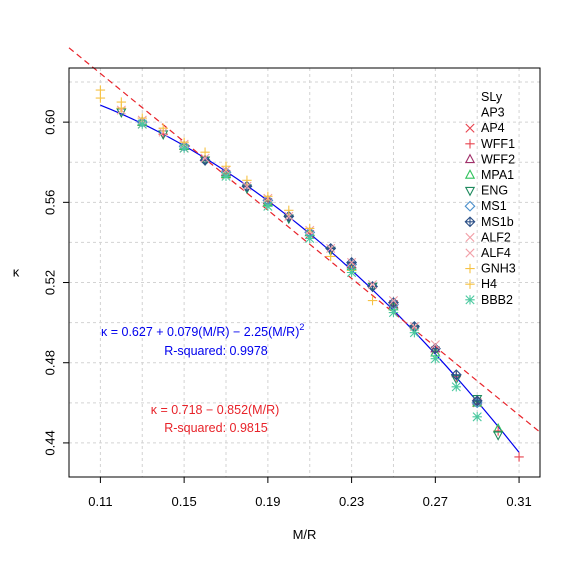 This screenshot has width=576, height=561. I want to click on legend-label-gnh3: GNH3, so click(498, 269).